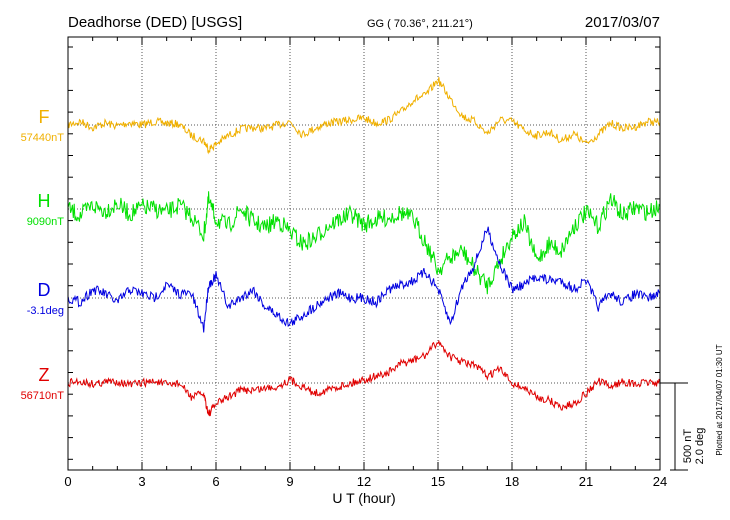 The image size is (730, 520). I want to click on geo-coords: GG ( 70.36°, 211.21°), so click(420, 24).